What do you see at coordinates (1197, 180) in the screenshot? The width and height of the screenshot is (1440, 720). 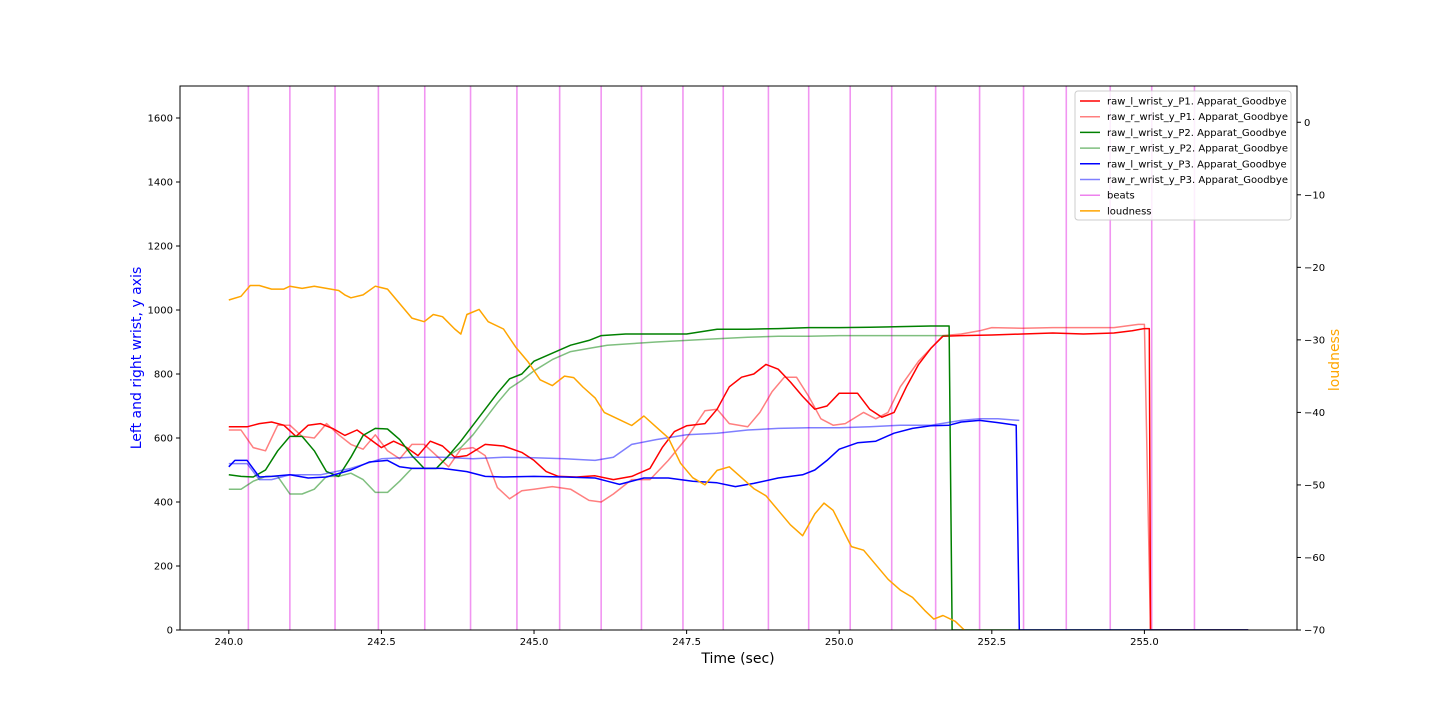 I see `legend-label: raw_r_wrist_y_P3. Apparat_Goodbye` at bounding box center [1197, 180].